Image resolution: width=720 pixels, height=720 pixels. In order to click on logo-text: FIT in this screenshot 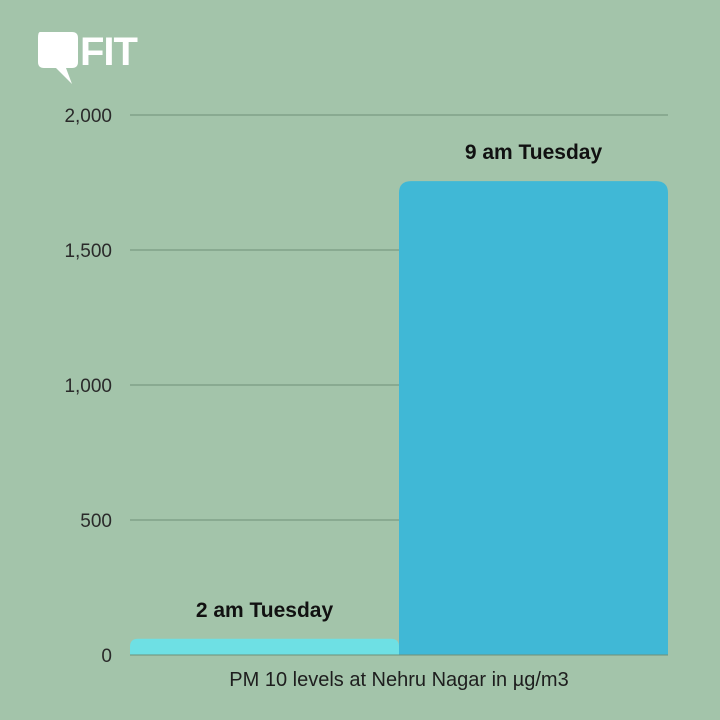, I will do `click(109, 52)`.